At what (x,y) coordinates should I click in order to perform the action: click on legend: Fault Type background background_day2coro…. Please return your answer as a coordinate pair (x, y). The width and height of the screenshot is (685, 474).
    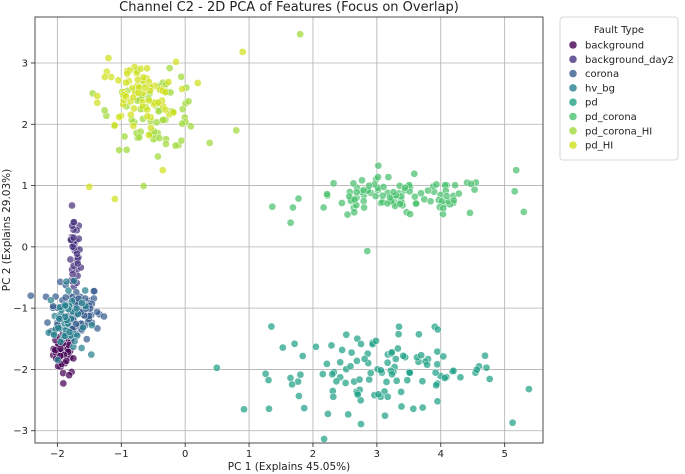
    Looking at the image, I should click on (619, 88).